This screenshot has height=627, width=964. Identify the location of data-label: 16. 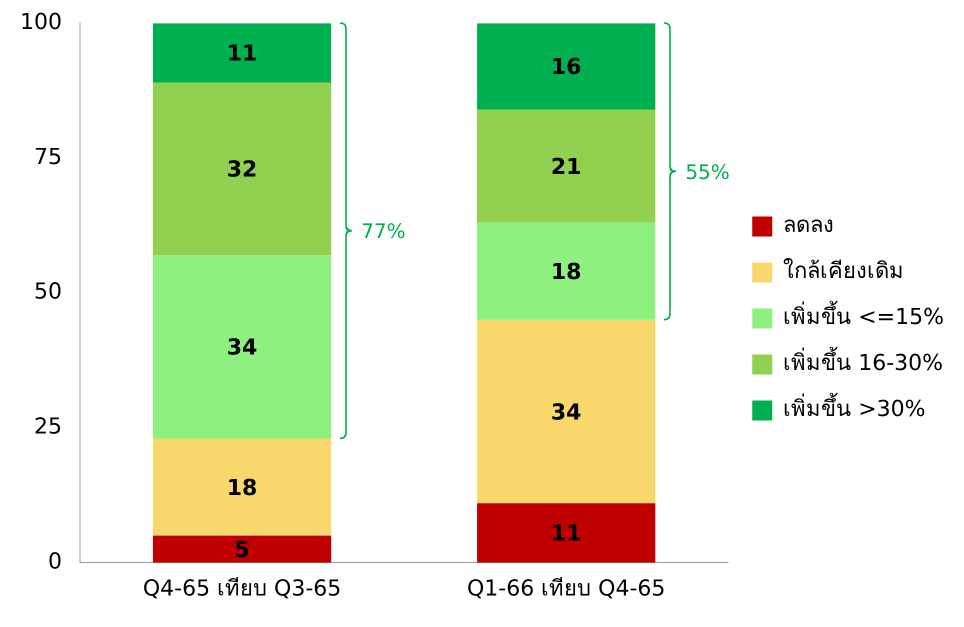
(566, 67).